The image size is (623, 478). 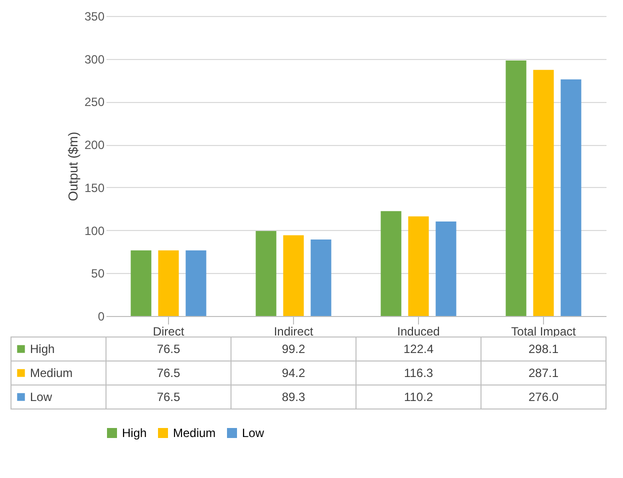 I want to click on text: Medium, so click(x=194, y=433).